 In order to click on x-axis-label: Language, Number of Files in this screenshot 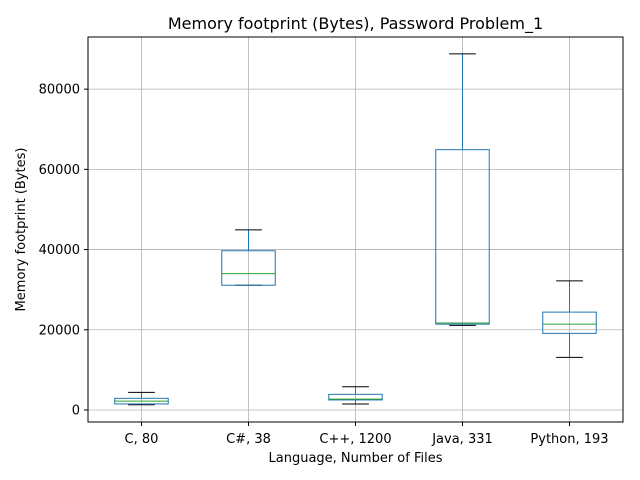, I will do `click(356, 458)`.